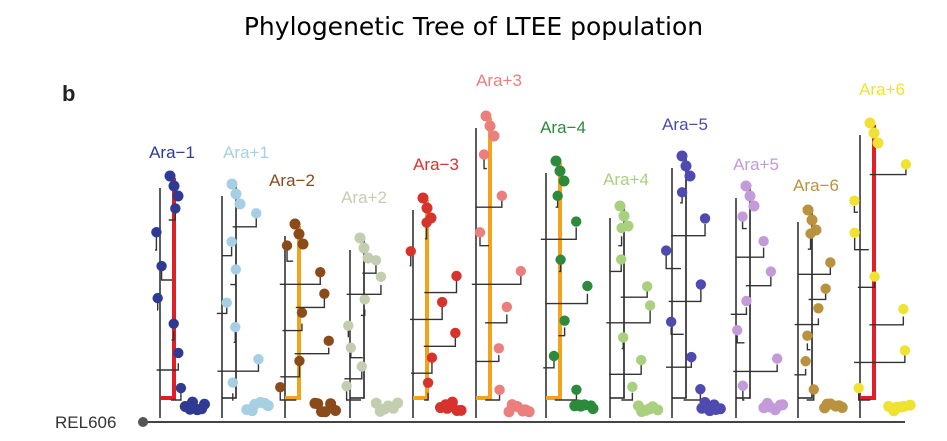  What do you see at coordinates (292, 180) in the screenshot?
I see `population-label: Ara−2` at bounding box center [292, 180].